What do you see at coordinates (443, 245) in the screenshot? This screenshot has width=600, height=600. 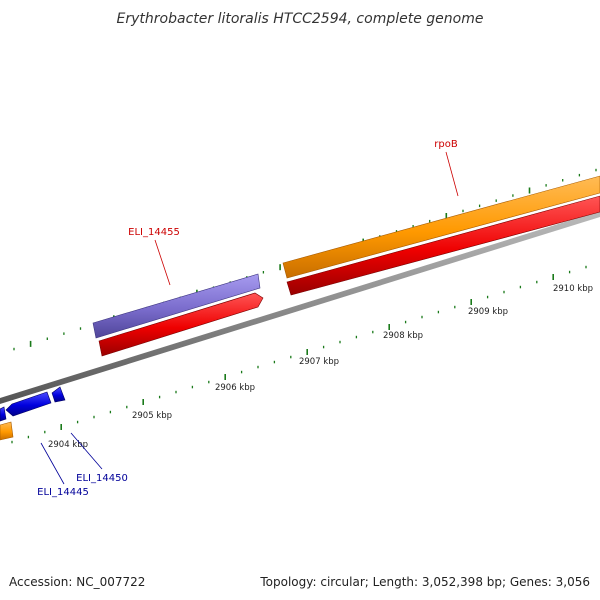 I see `rpob-gene-lower-track` at bounding box center [443, 245].